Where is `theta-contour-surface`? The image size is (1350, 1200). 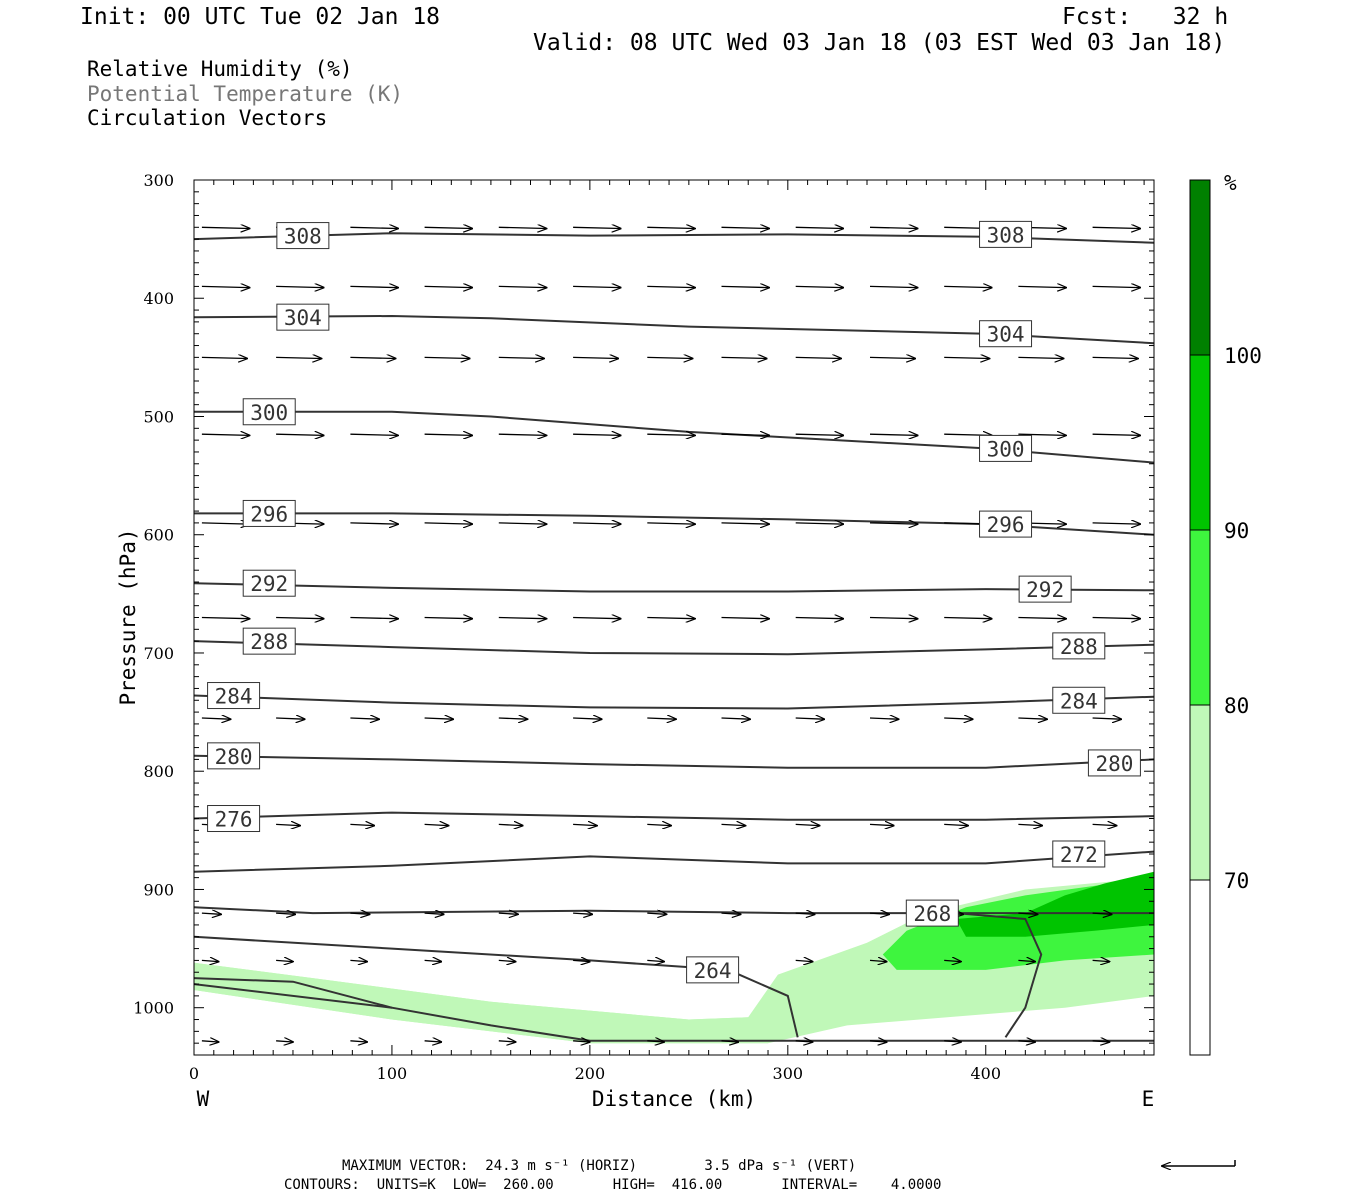
theta-contour-surface is located at coordinates (674, 1012).